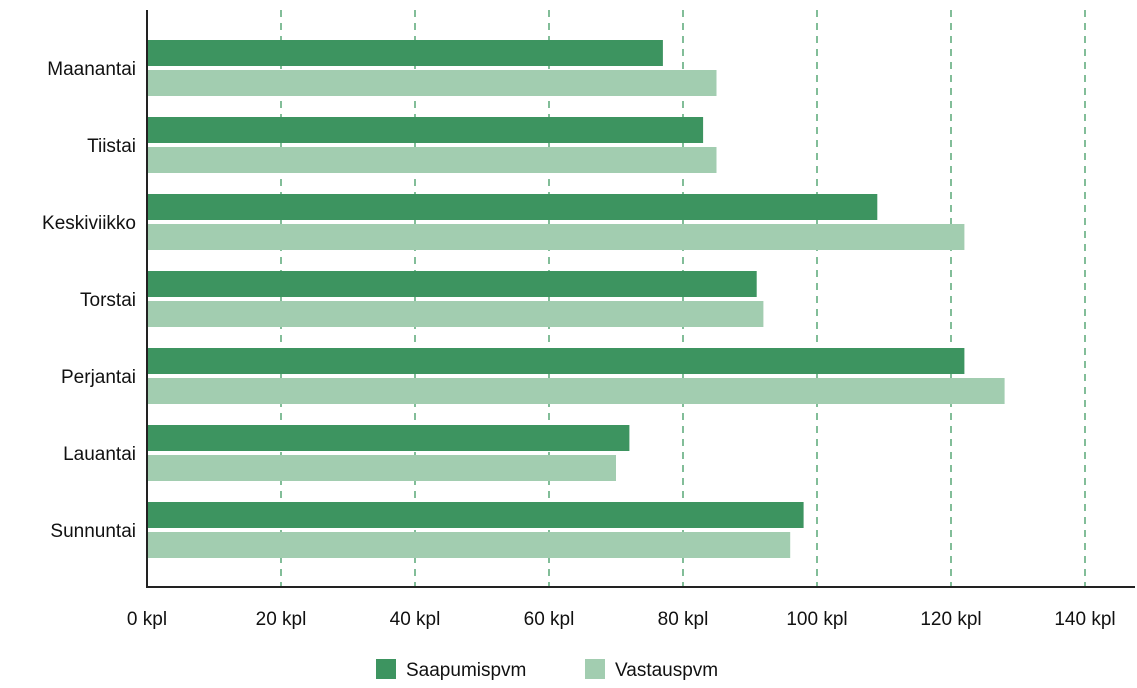 The image size is (1137, 688). I want to click on legend-label-saapumispvm: Saapumispvm, so click(466, 670).